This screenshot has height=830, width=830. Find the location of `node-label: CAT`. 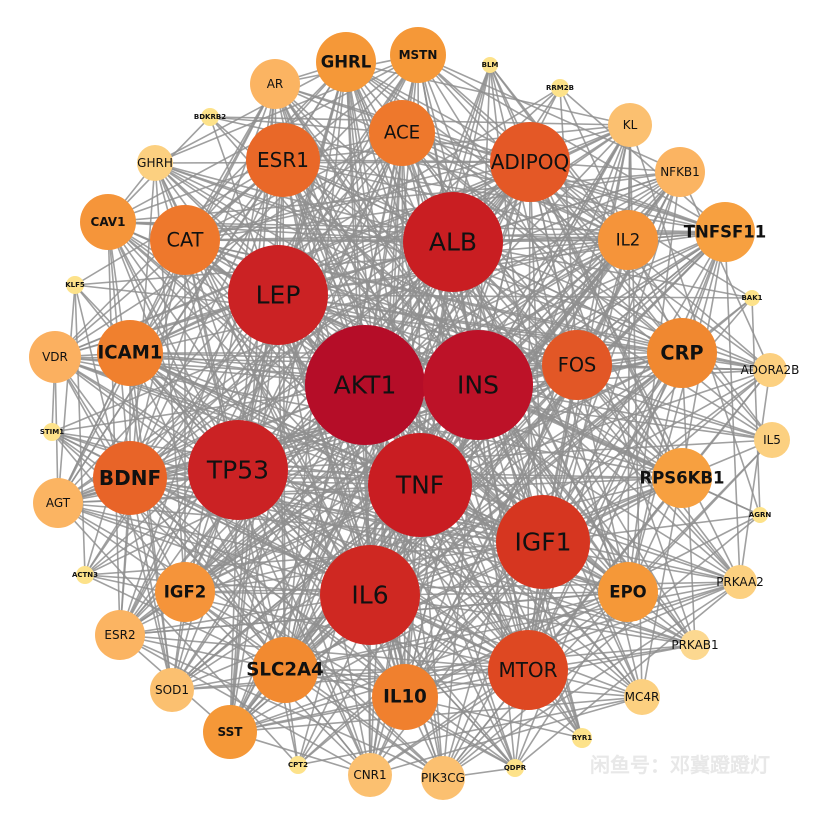

node-label: CAT is located at coordinates (185, 240).